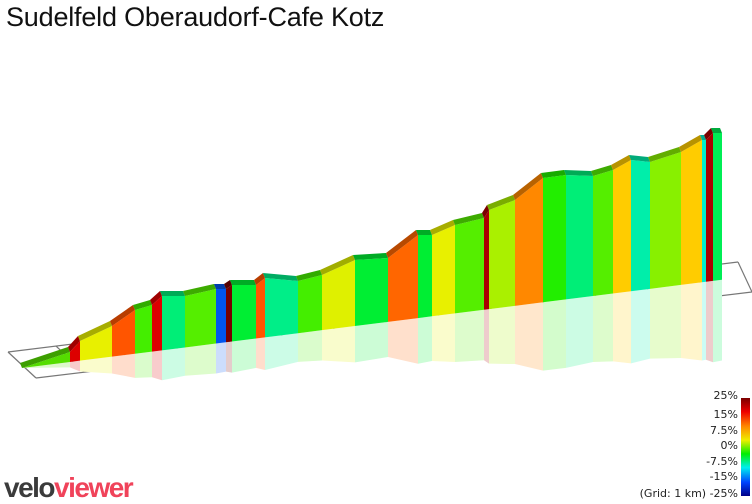  I want to click on veloviewer-logo: veloviewer, so click(69, 488).